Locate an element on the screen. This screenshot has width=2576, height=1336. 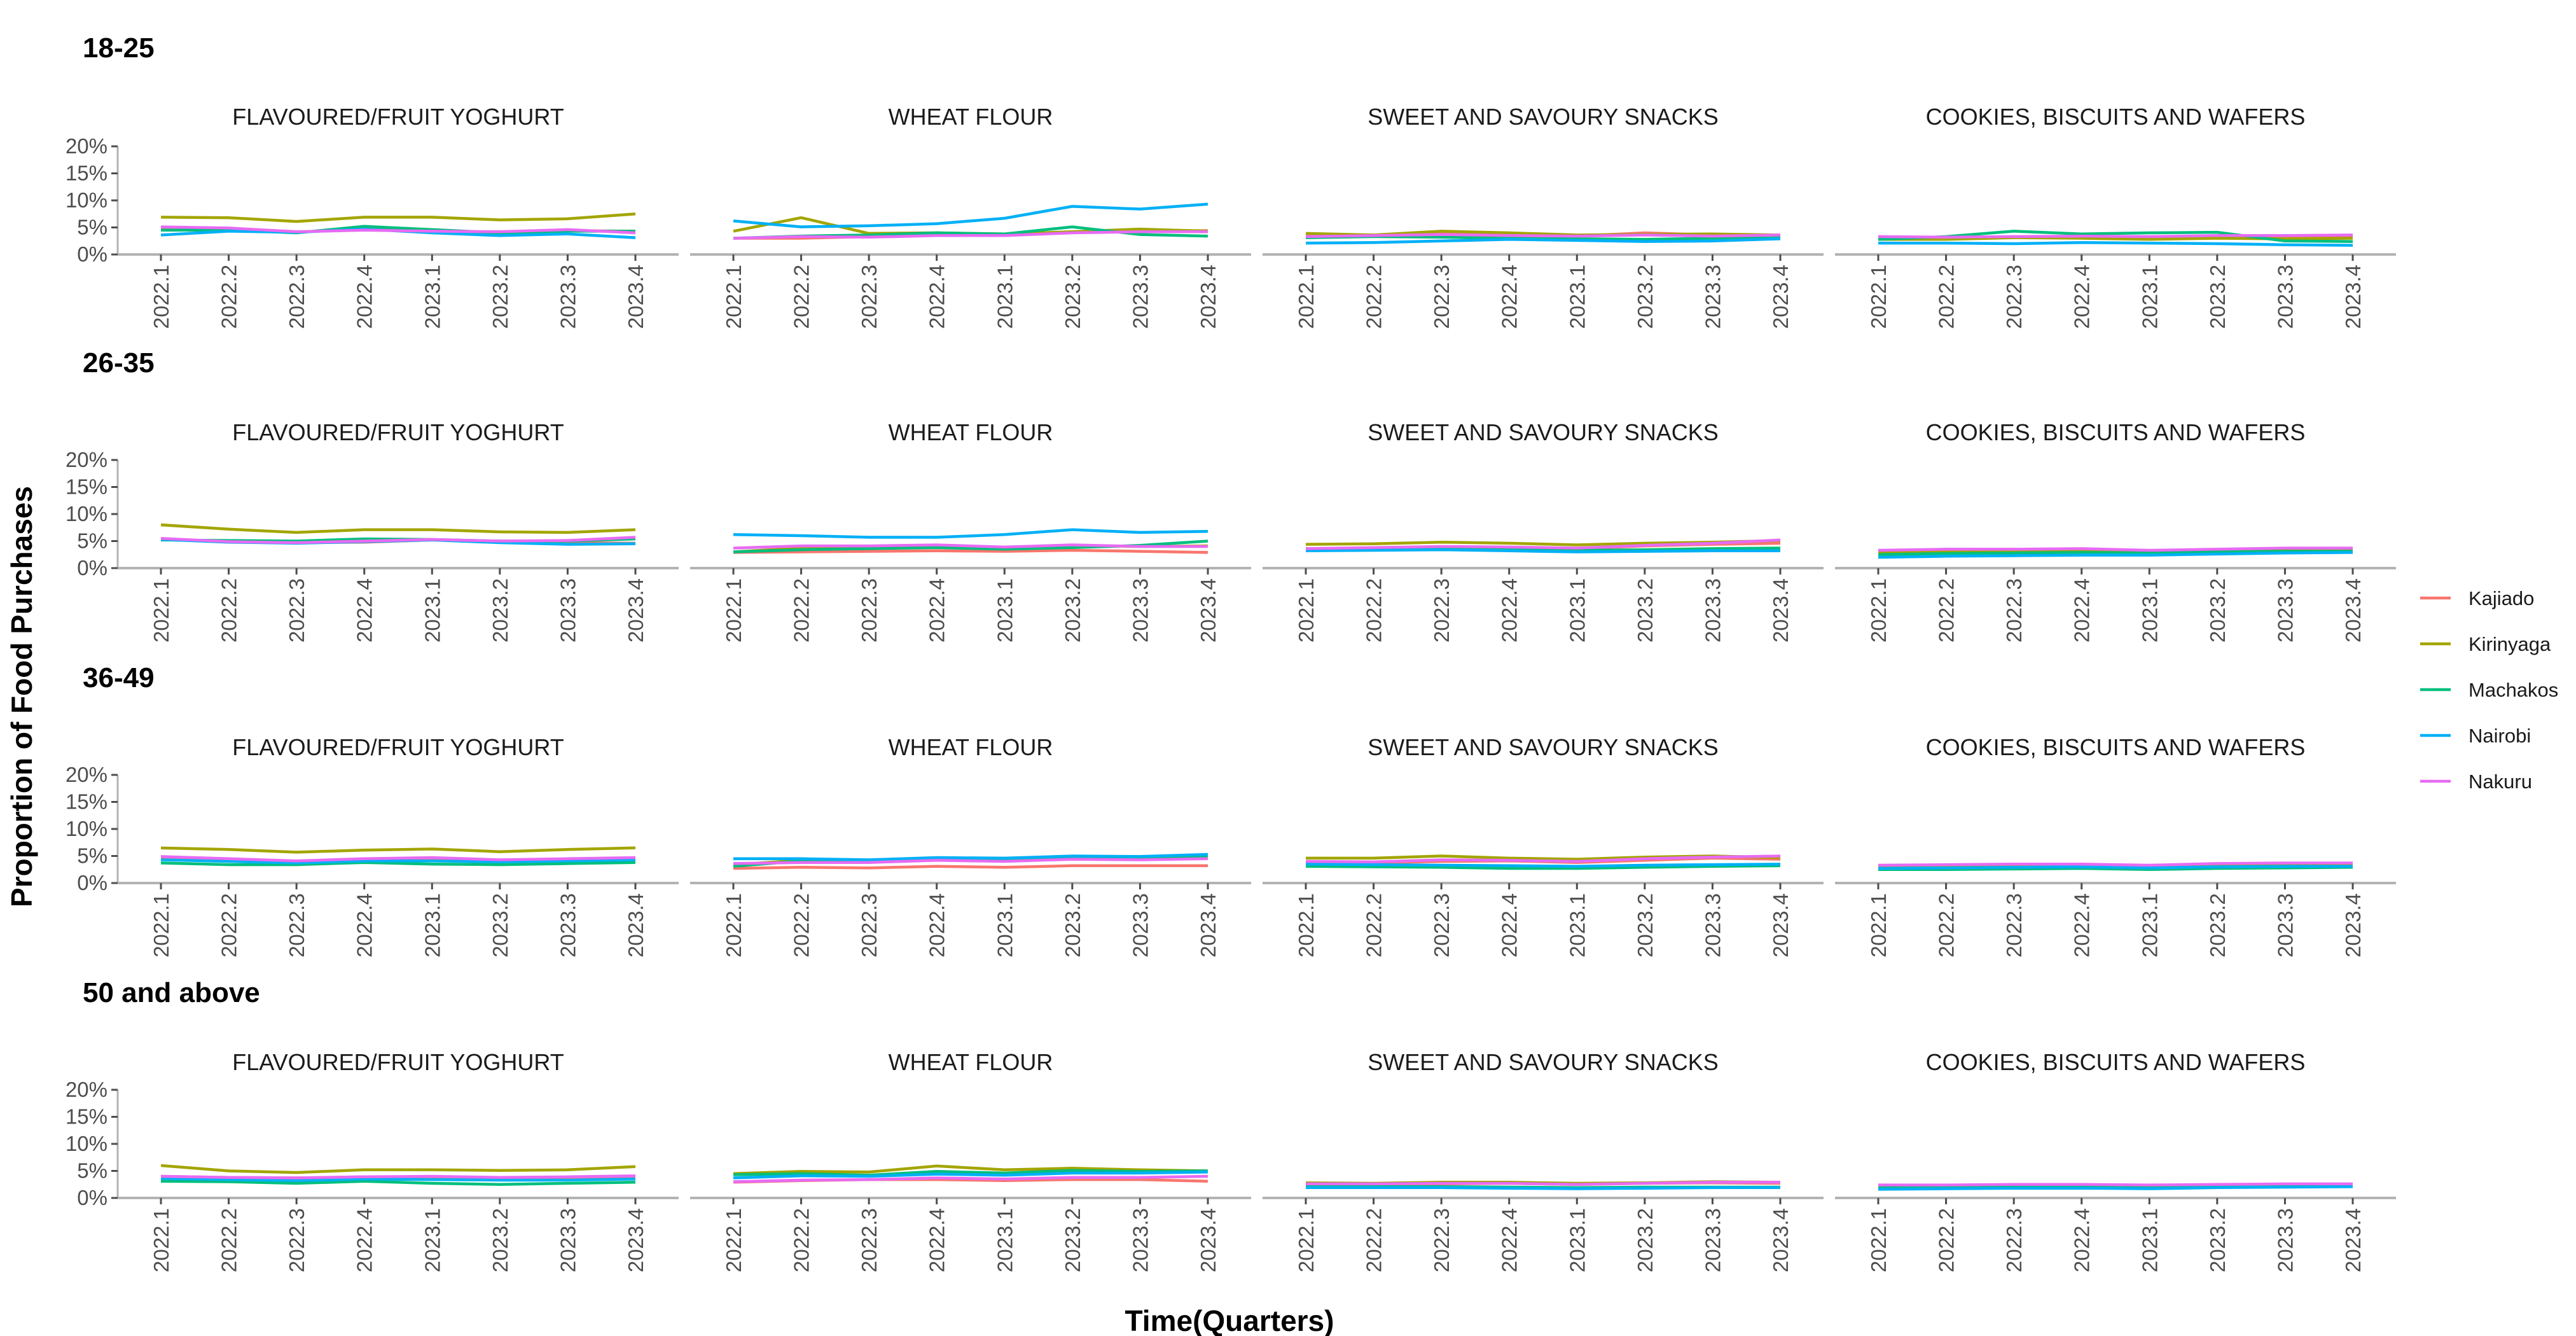
row-title: 36-49 is located at coordinates (119, 677).